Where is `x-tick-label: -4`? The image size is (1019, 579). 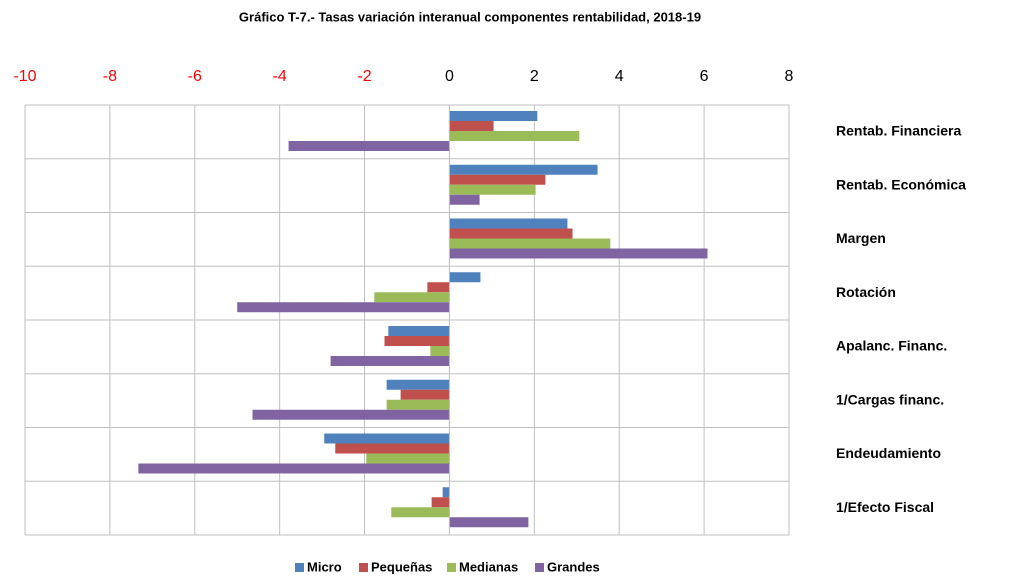 x-tick-label: -4 is located at coordinates (280, 76).